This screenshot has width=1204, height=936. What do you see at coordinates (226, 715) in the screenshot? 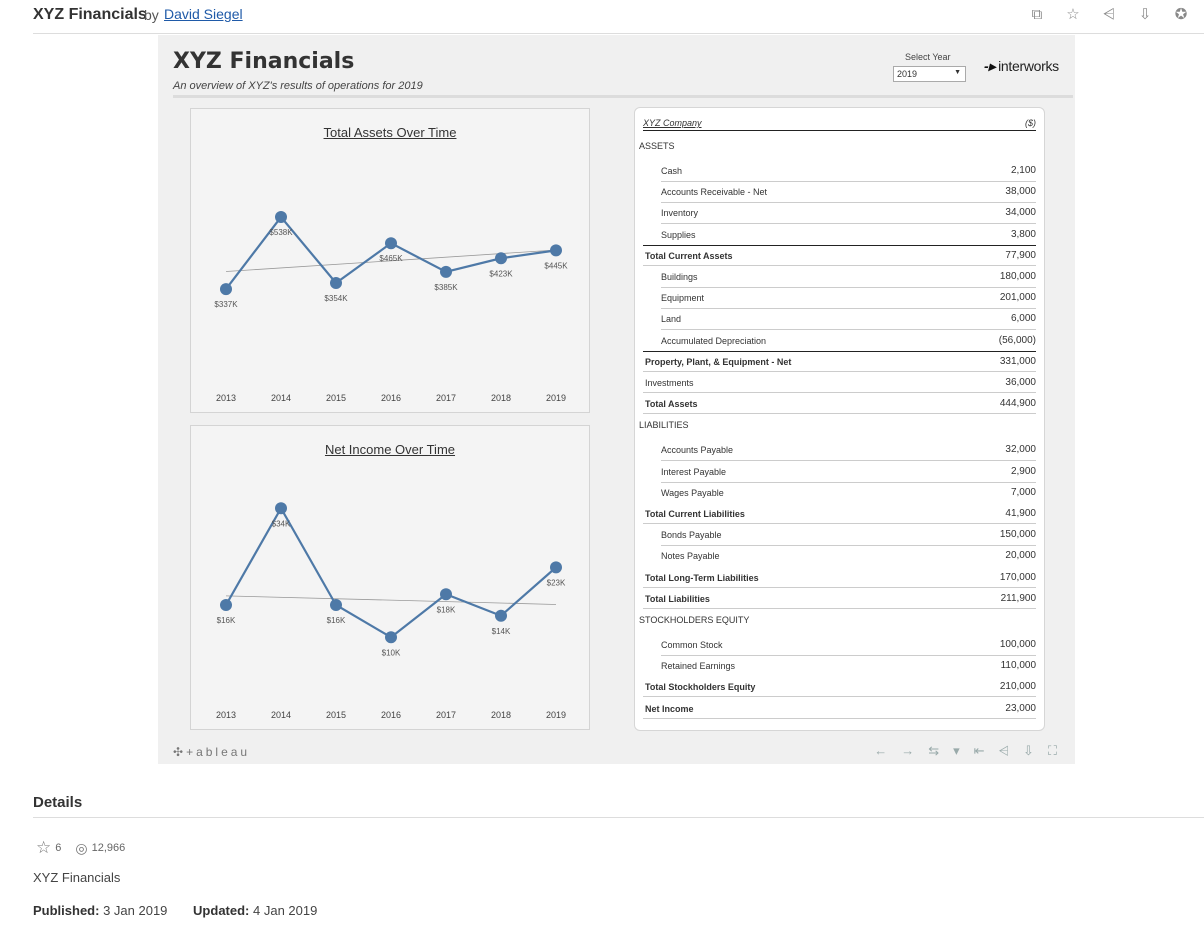
I see `x-tick-label: 2013` at bounding box center [226, 715].